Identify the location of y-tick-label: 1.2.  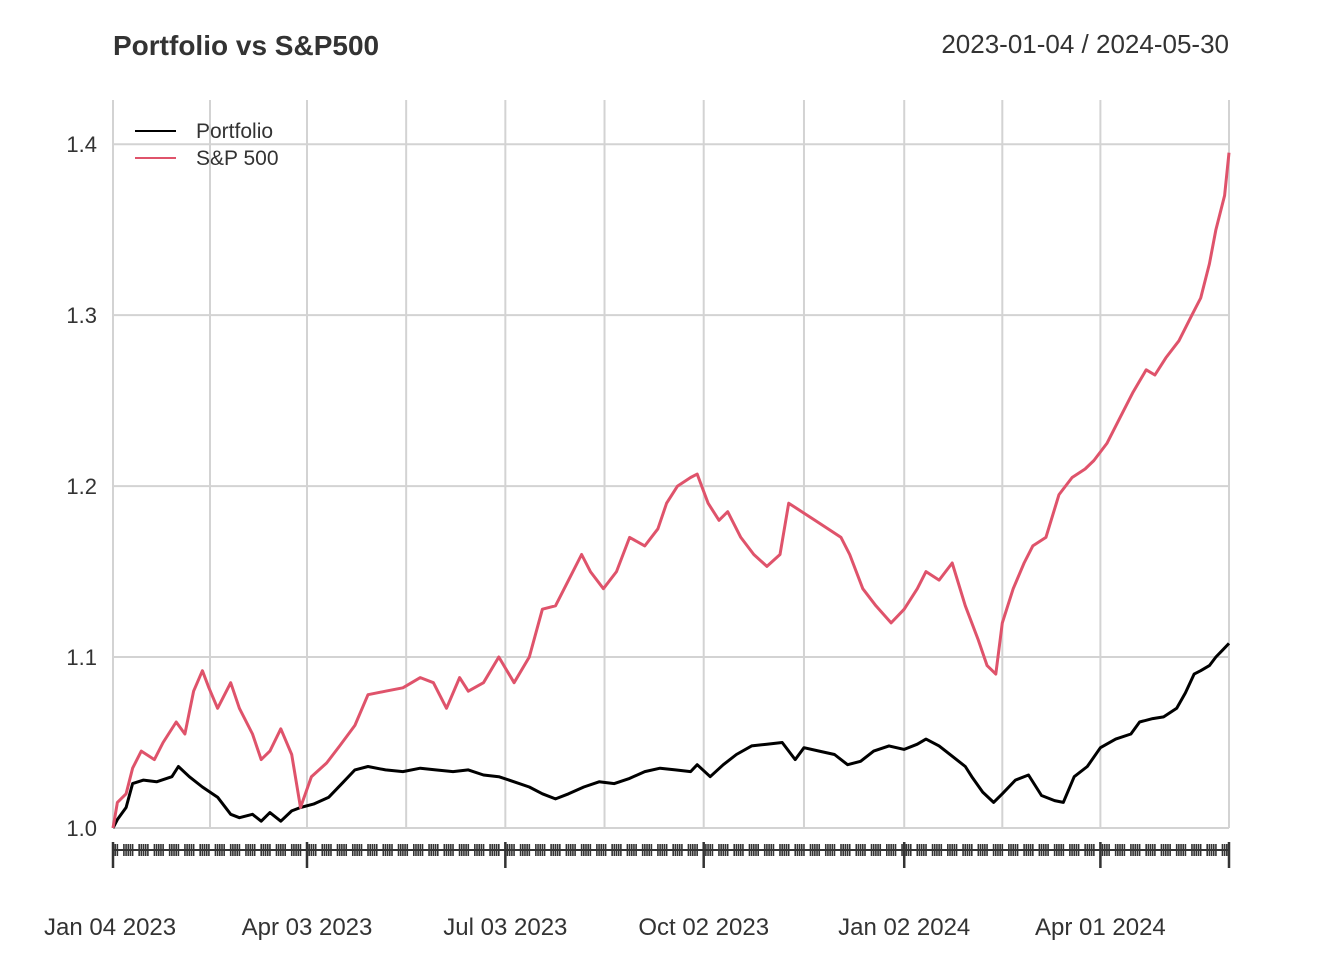
(81, 486).